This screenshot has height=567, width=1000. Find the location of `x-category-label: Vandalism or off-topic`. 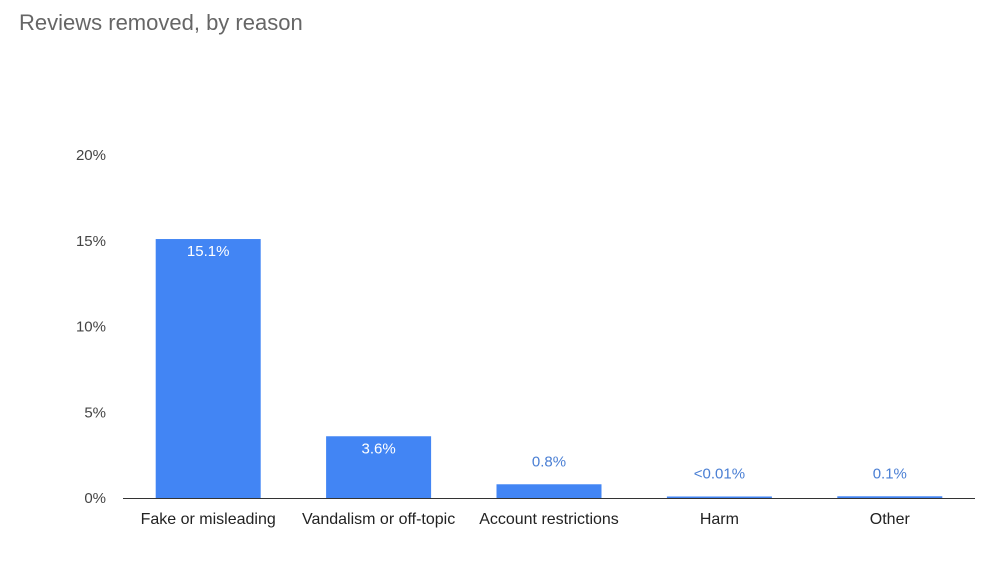

x-category-label: Vandalism or off-topic is located at coordinates (378, 519).